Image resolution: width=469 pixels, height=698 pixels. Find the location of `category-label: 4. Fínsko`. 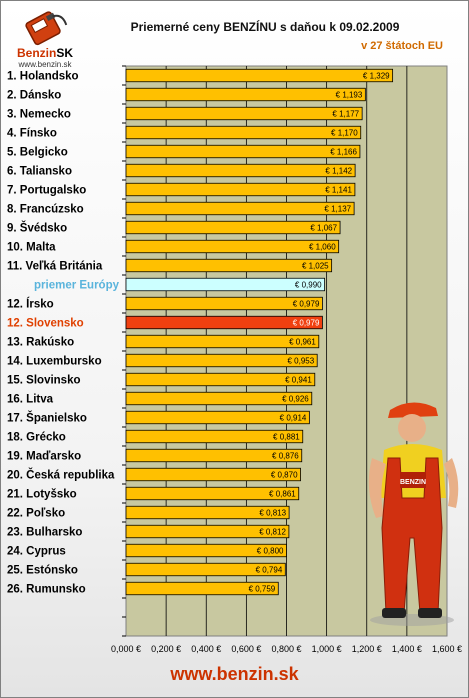

category-label: 4. Fínsko is located at coordinates (32, 134).